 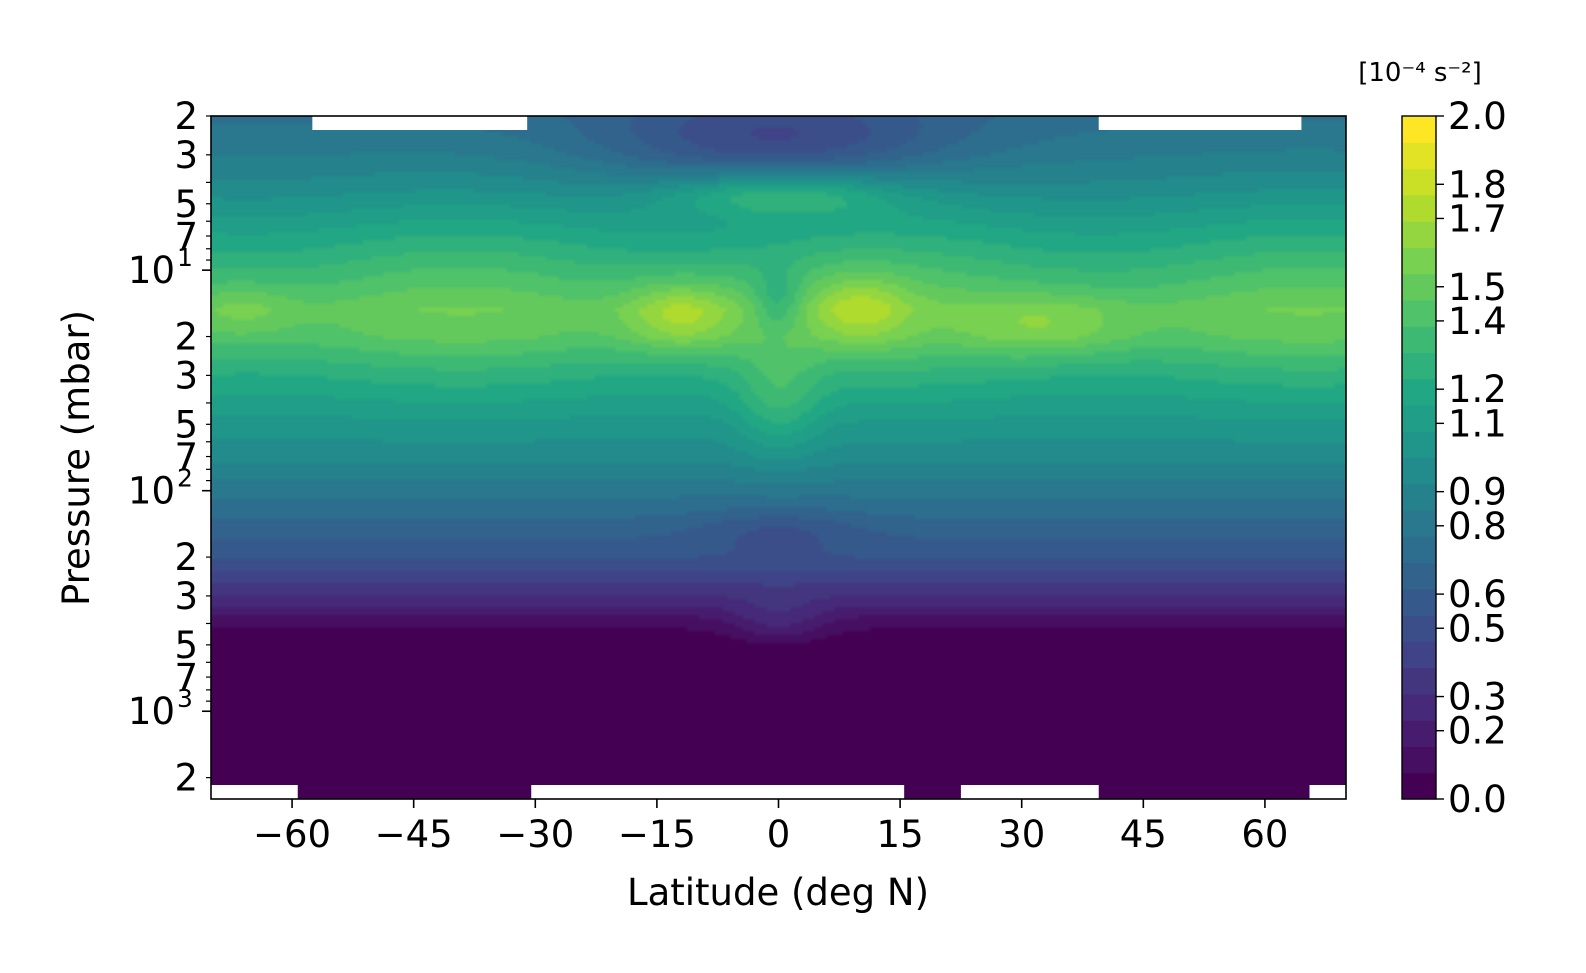 I want to click on colorbar-tick-label: 1.1, so click(x=1477, y=423).